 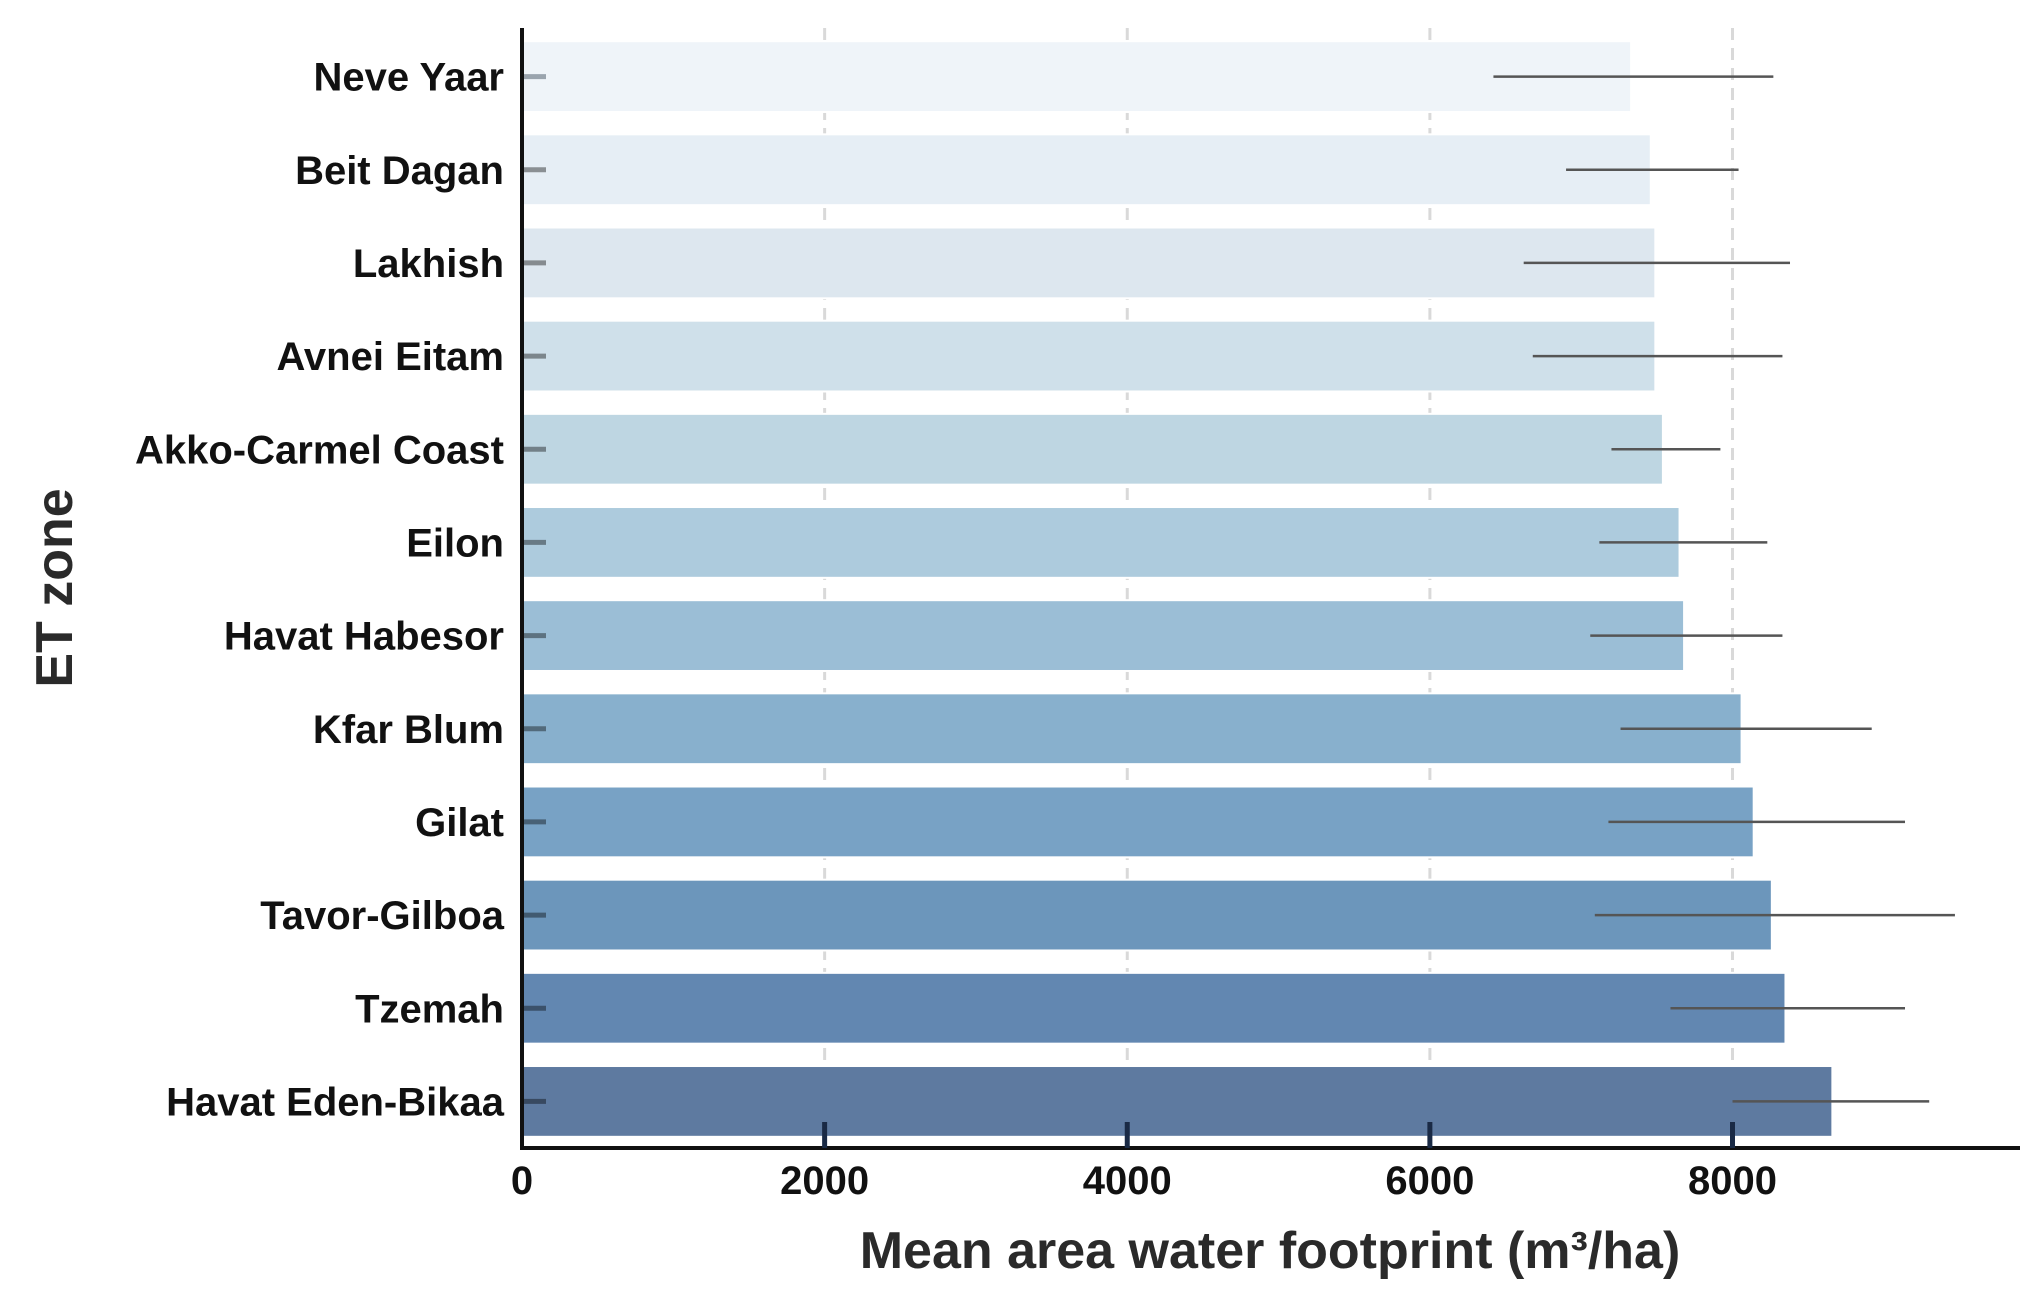 What do you see at coordinates (335, 1102) in the screenshot?
I see `y-tick-label: Havat Eden-Bikaa` at bounding box center [335, 1102].